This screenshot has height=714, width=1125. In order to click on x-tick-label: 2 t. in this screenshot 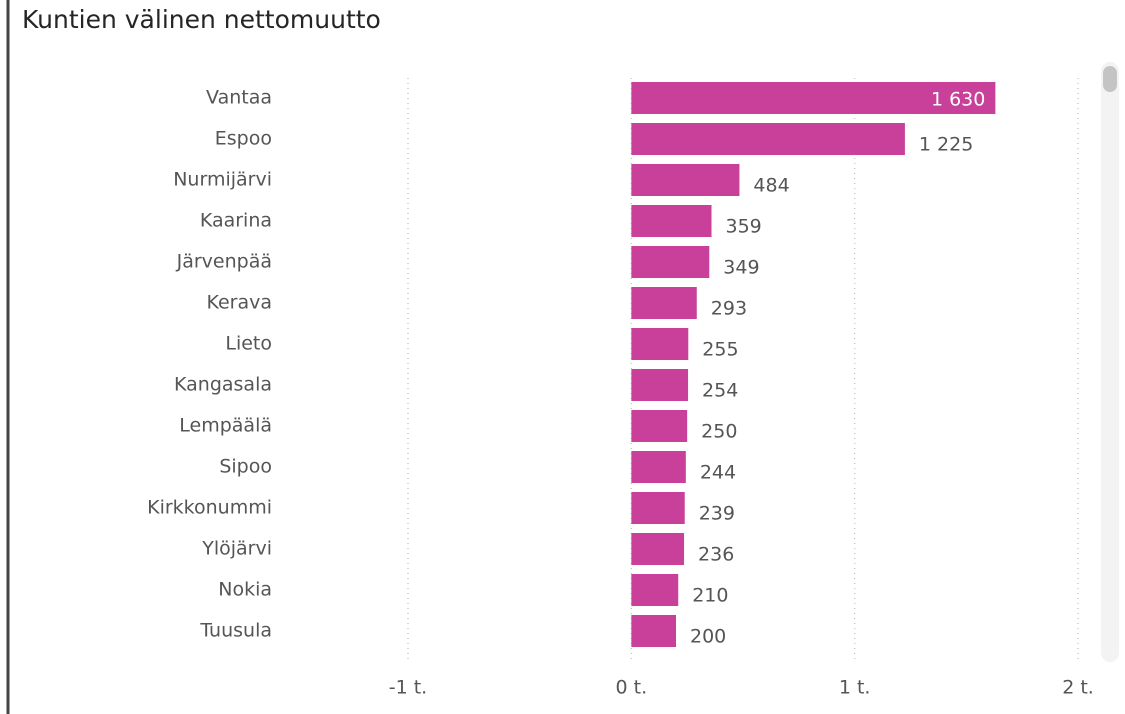, I will do `click(1078, 688)`.